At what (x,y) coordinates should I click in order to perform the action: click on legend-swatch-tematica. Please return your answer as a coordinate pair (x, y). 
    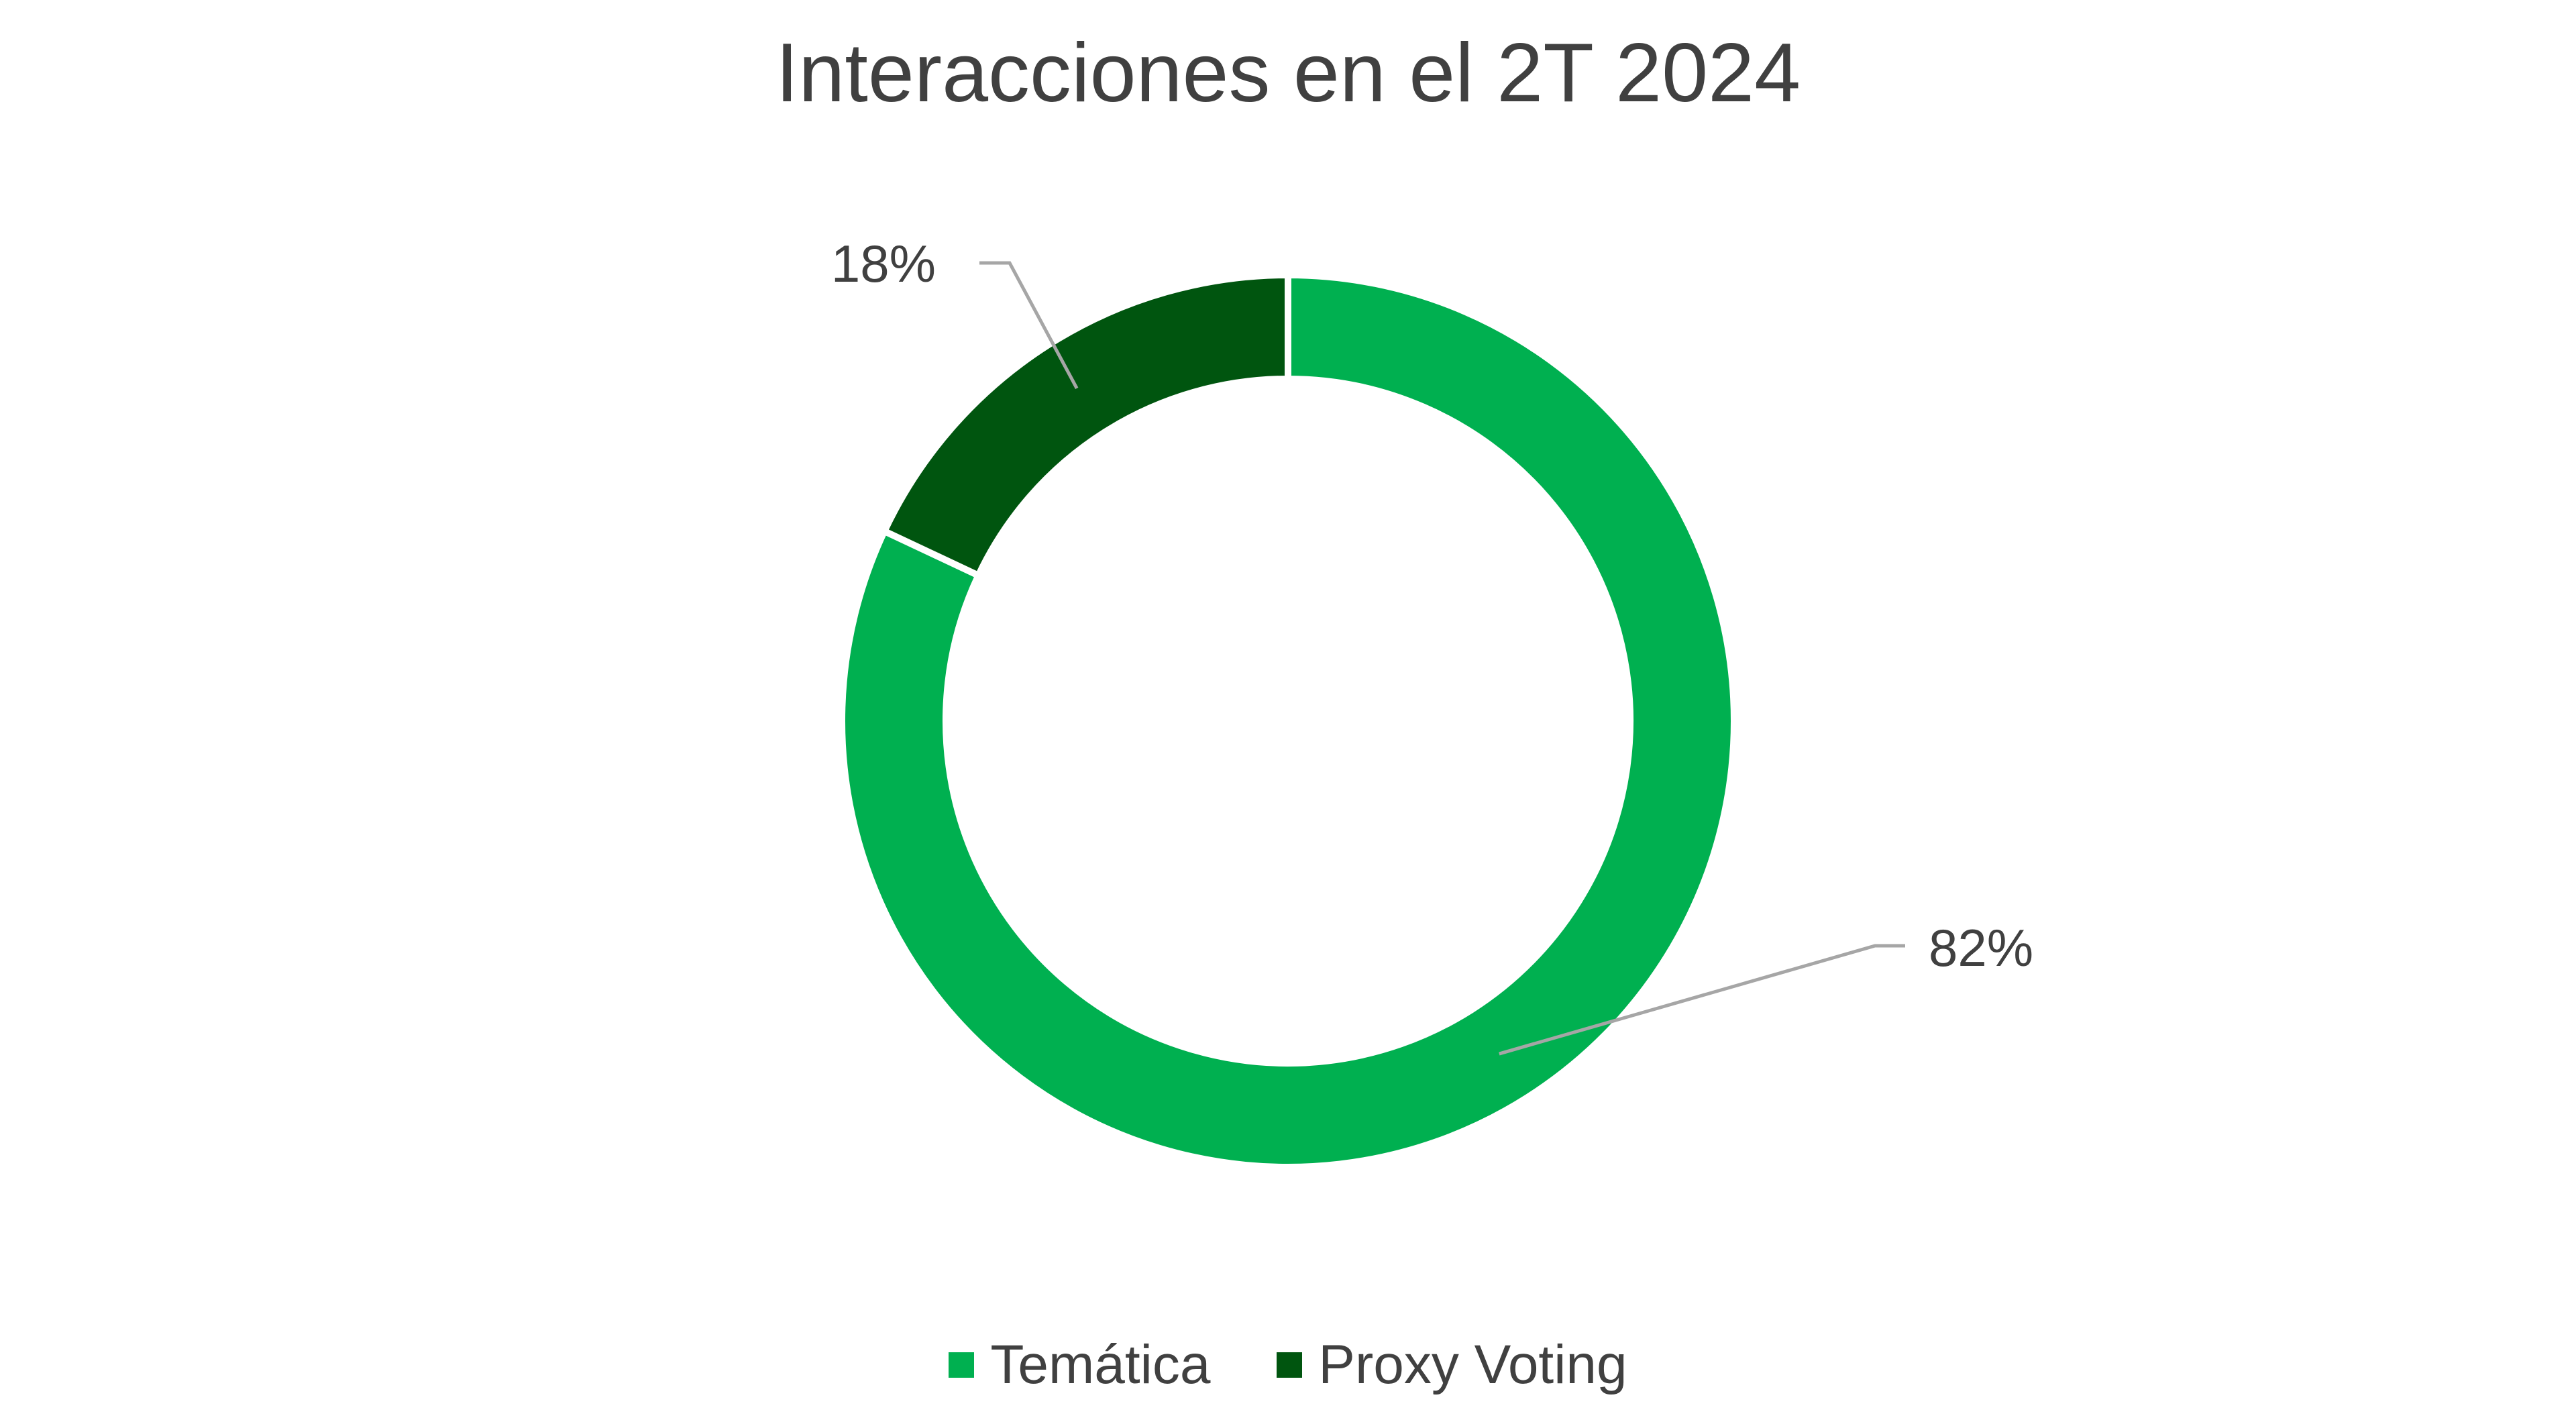
    Looking at the image, I should click on (962, 1365).